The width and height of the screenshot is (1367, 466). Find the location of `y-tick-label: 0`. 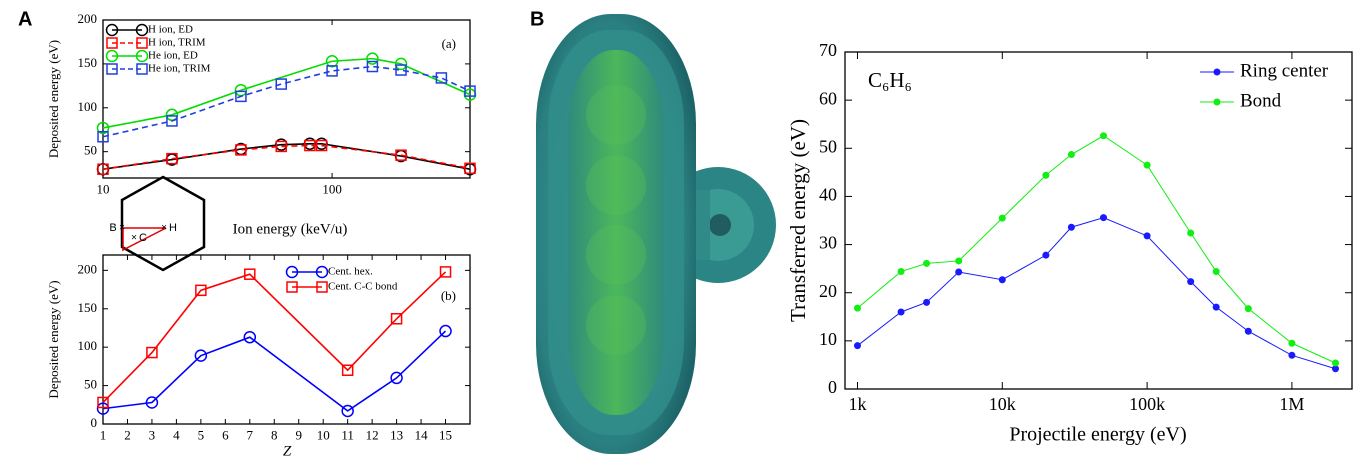

y-tick-label: 0 is located at coordinates (94, 422).